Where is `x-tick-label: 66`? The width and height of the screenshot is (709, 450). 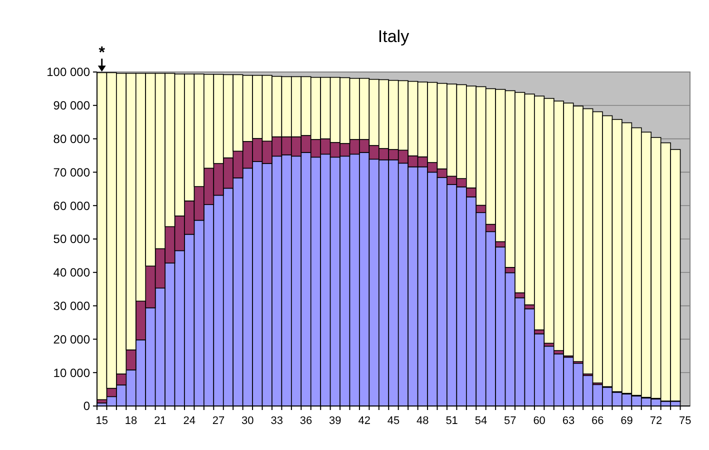
x-tick-label: 66 is located at coordinates (598, 421).